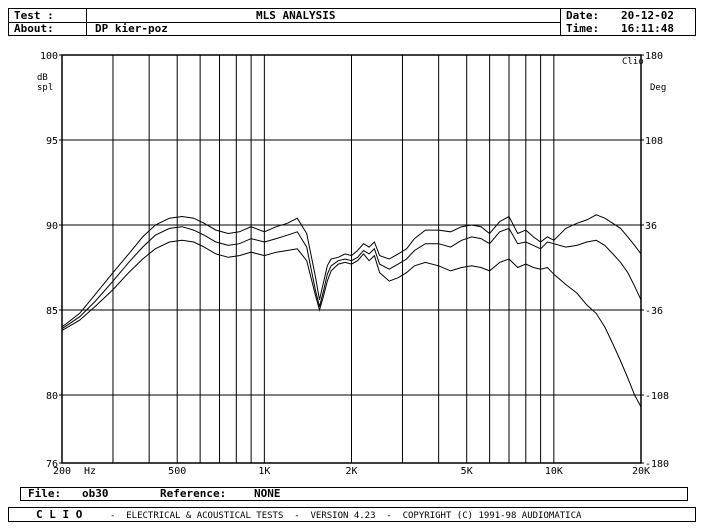 The width and height of the screenshot is (705, 529). I want to click on test-label: Test :, so click(34, 15).